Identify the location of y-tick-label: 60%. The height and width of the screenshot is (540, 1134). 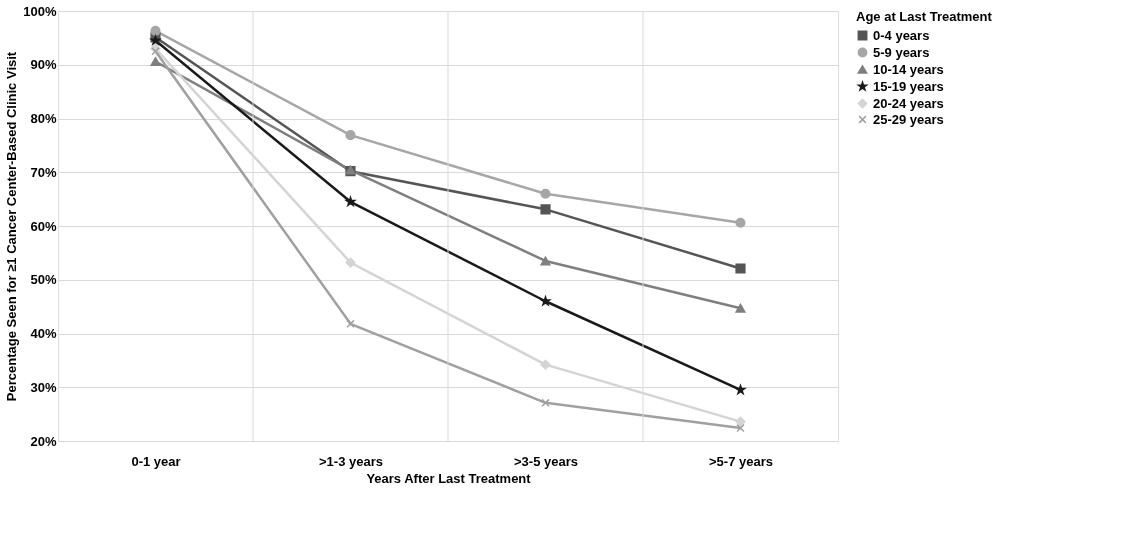
(43, 226).